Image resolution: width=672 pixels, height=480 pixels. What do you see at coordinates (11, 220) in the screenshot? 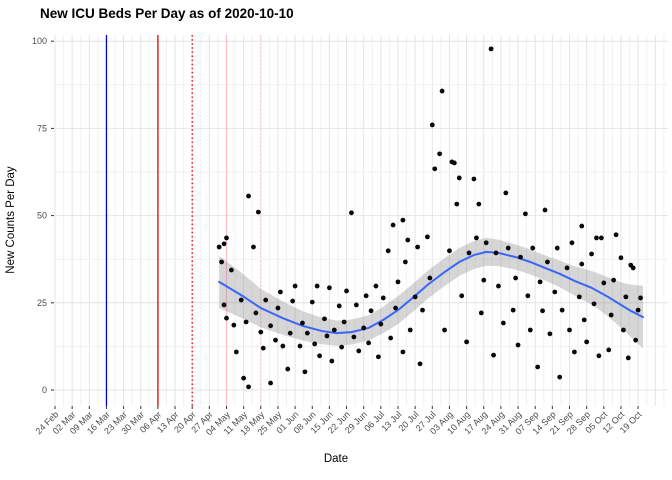
I see `y-axis-title: New Counts Per Day` at bounding box center [11, 220].